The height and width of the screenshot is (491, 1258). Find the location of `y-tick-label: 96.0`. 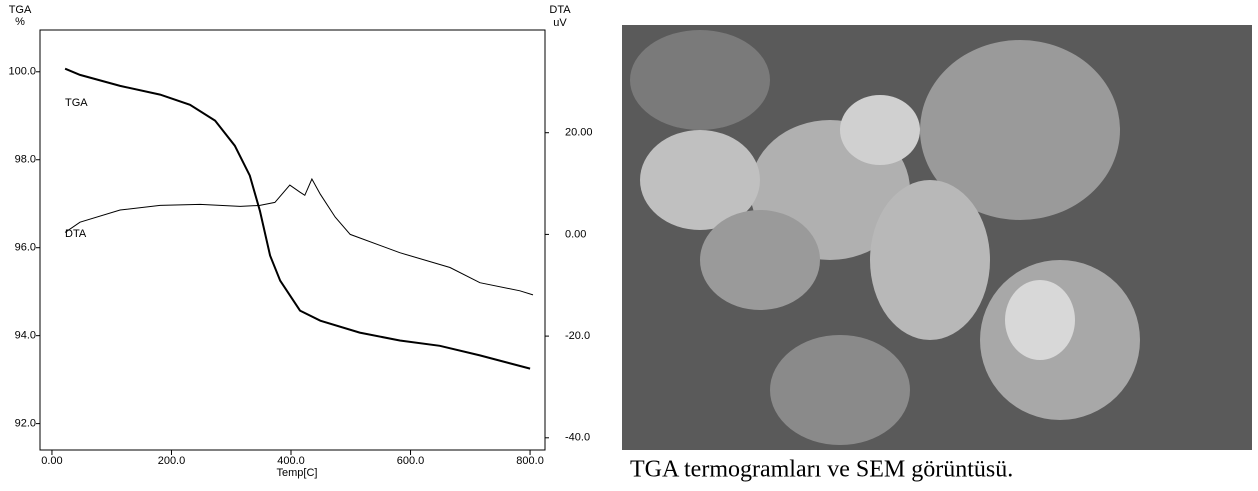

y-tick-label: 96.0 is located at coordinates (25, 248).